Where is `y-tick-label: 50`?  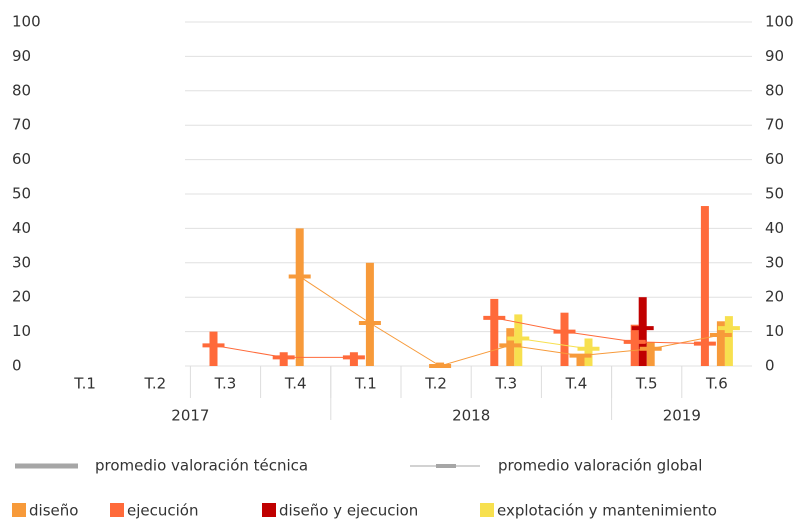 y-tick-label: 50 is located at coordinates (21, 194).